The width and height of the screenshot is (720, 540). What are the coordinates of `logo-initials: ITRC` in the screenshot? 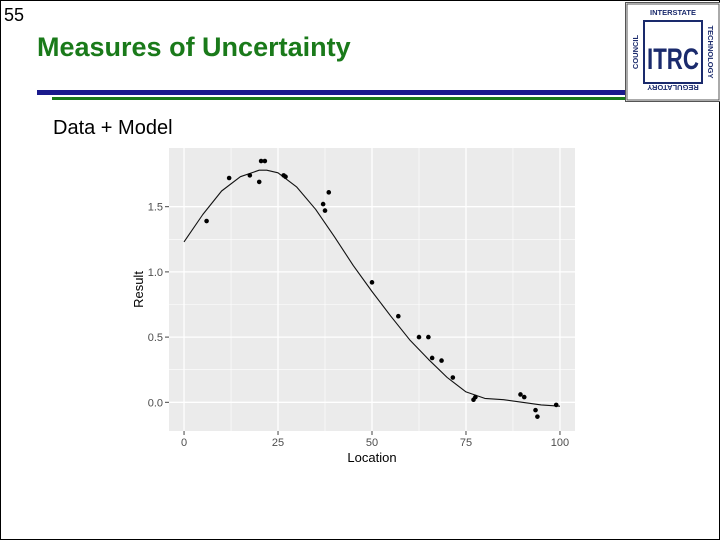 It's located at (673, 59).